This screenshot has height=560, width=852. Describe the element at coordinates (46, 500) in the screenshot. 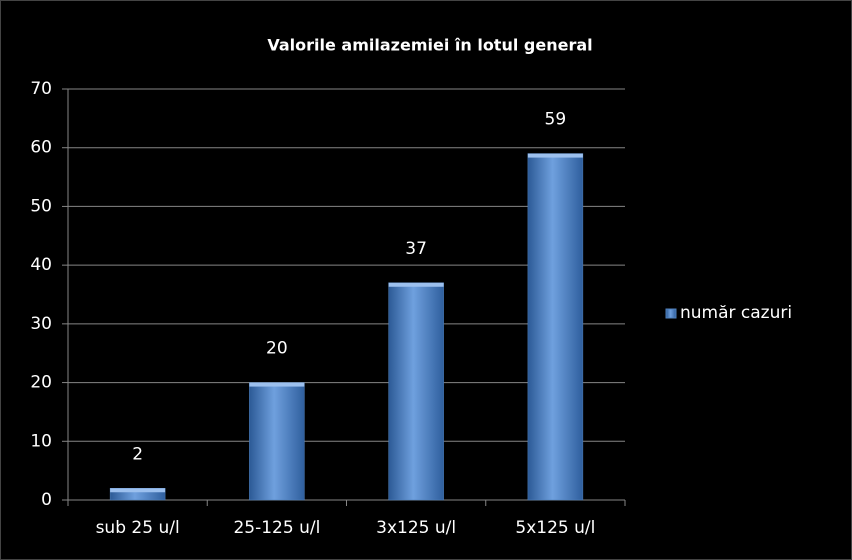

I see `y-tick-label: 0` at that location.